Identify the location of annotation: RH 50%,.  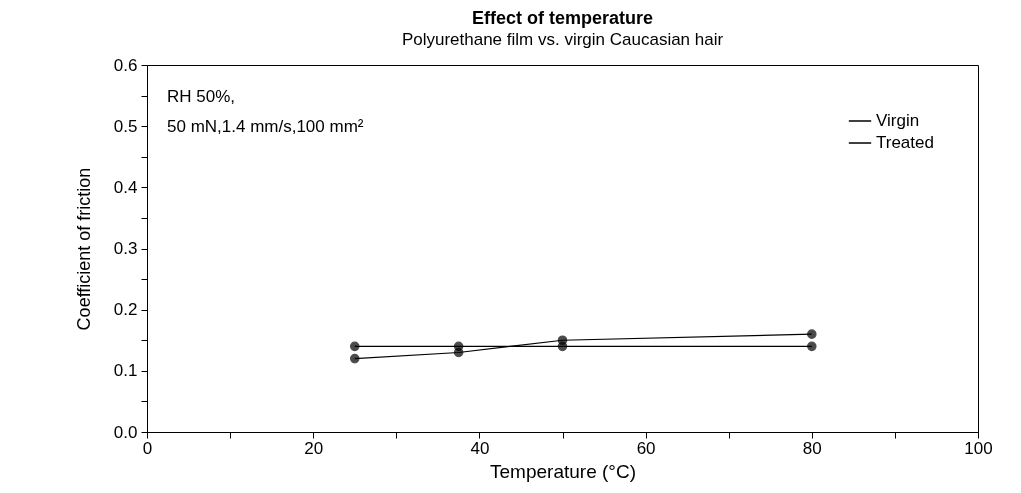
(201, 96).